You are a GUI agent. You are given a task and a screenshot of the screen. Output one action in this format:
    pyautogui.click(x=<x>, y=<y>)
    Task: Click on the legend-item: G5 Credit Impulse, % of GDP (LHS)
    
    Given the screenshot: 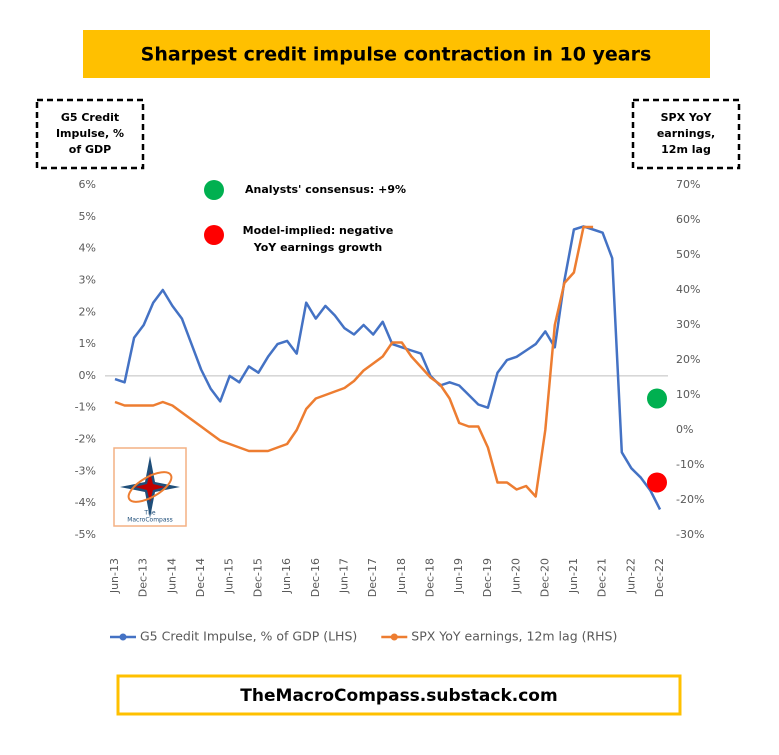 What is the action you would take?
    pyautogui.click(x=233, y=636)
    